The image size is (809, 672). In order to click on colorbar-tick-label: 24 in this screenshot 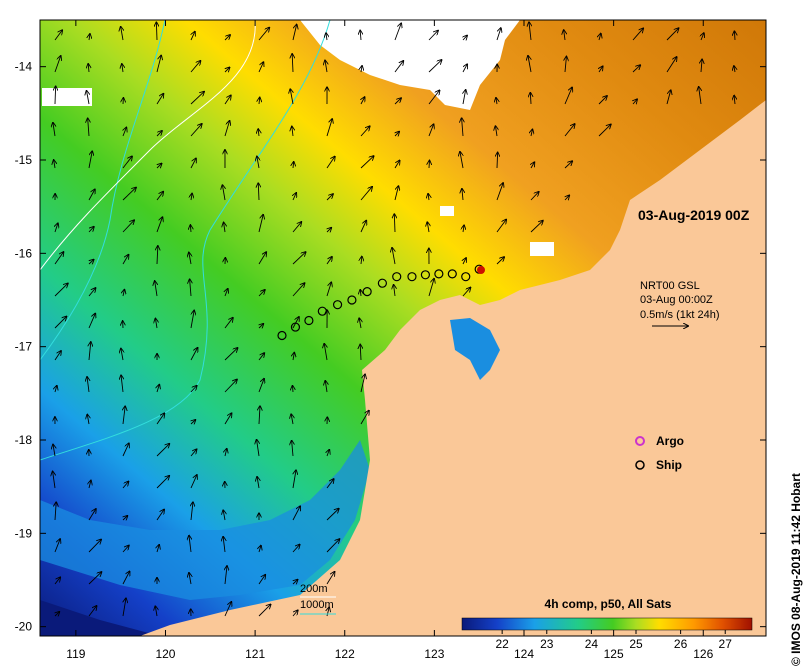, I will do `click(592, 644)`.